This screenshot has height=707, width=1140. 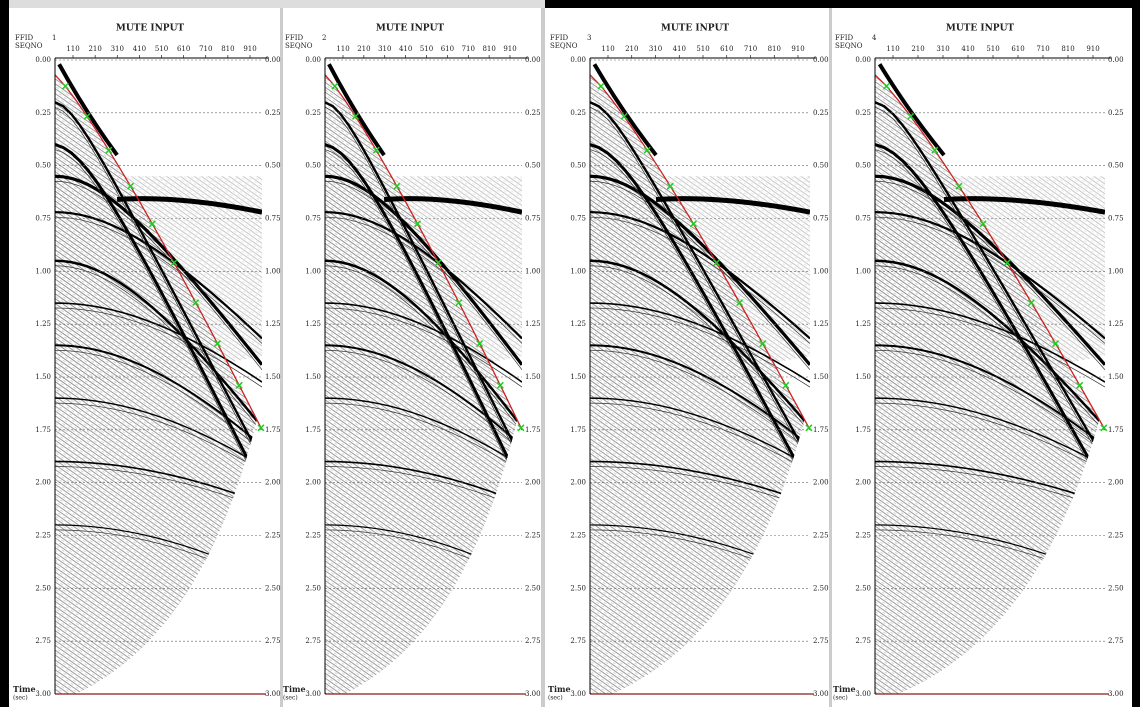 I want to click on y-tick-label: 0.75, so click(x=821, y=219).